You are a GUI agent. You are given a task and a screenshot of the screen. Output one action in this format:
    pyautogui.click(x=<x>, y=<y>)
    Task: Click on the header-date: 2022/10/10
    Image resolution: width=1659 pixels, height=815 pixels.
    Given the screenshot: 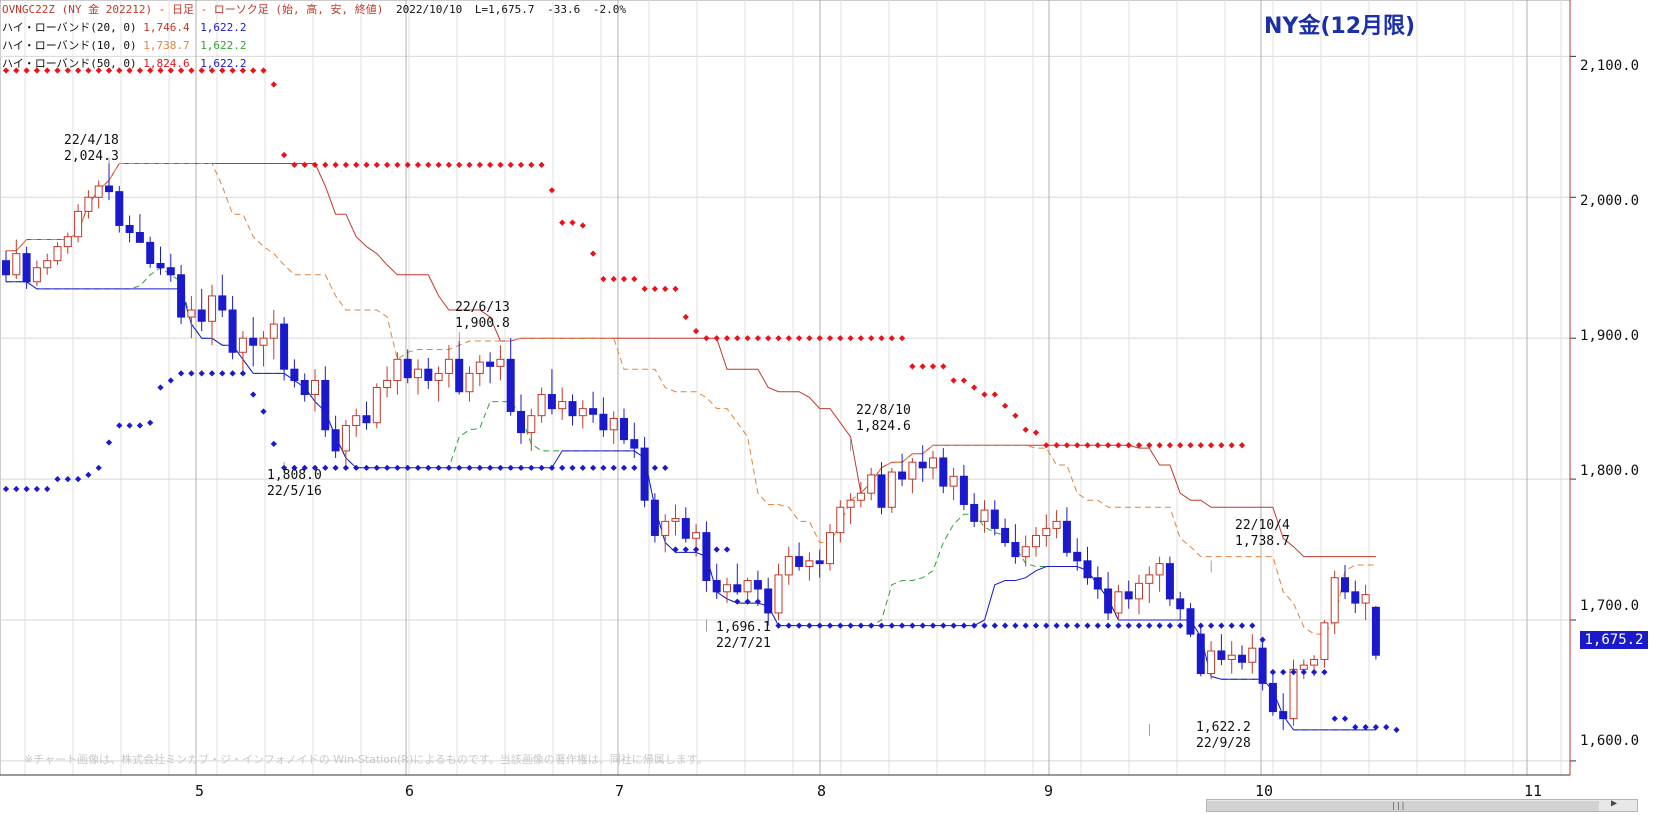 What is the action you would take?
    pyautogui.click(x=429, y=9)
    